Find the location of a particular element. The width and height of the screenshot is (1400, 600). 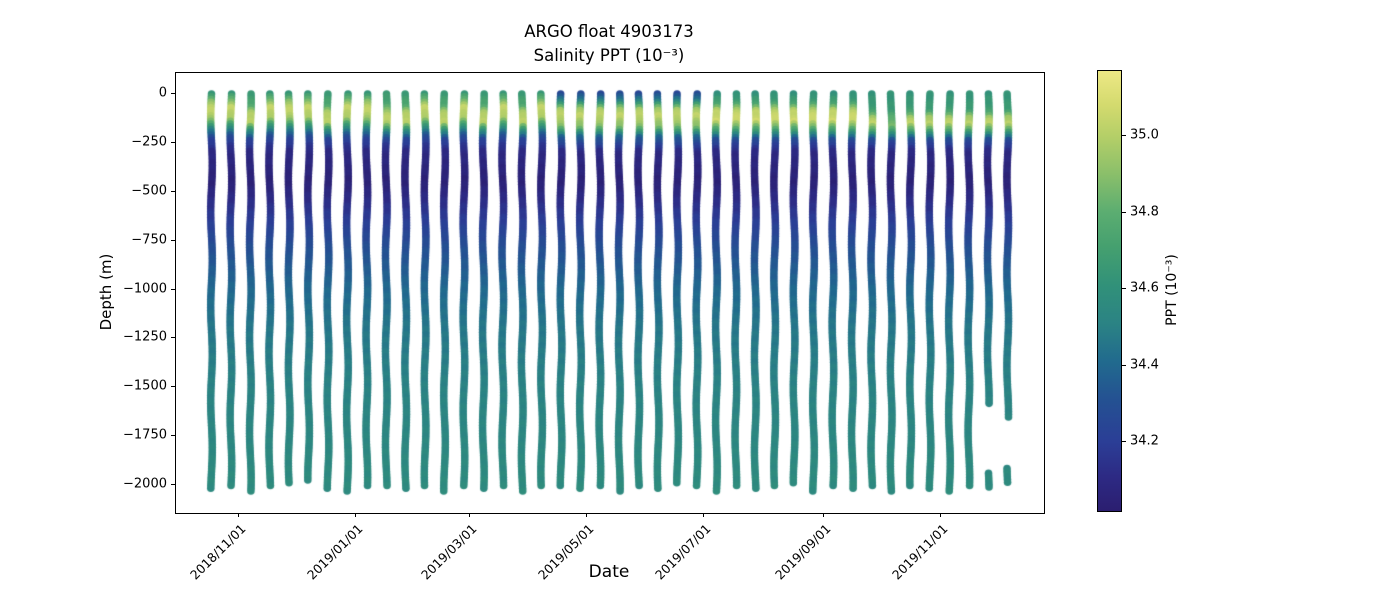

chart-title: ARGO float 4903173 is located at coordinates (609, 31).